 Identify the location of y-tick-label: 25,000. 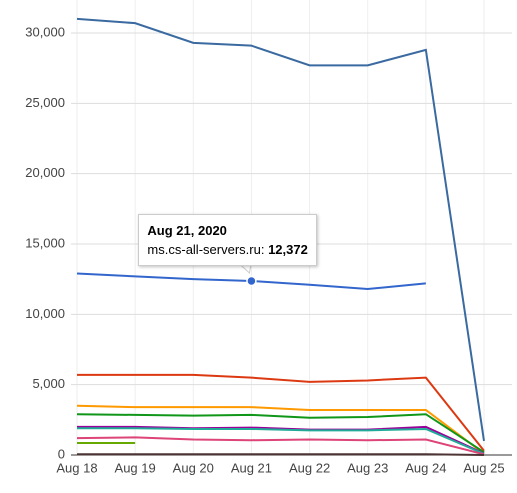
(45, 102).